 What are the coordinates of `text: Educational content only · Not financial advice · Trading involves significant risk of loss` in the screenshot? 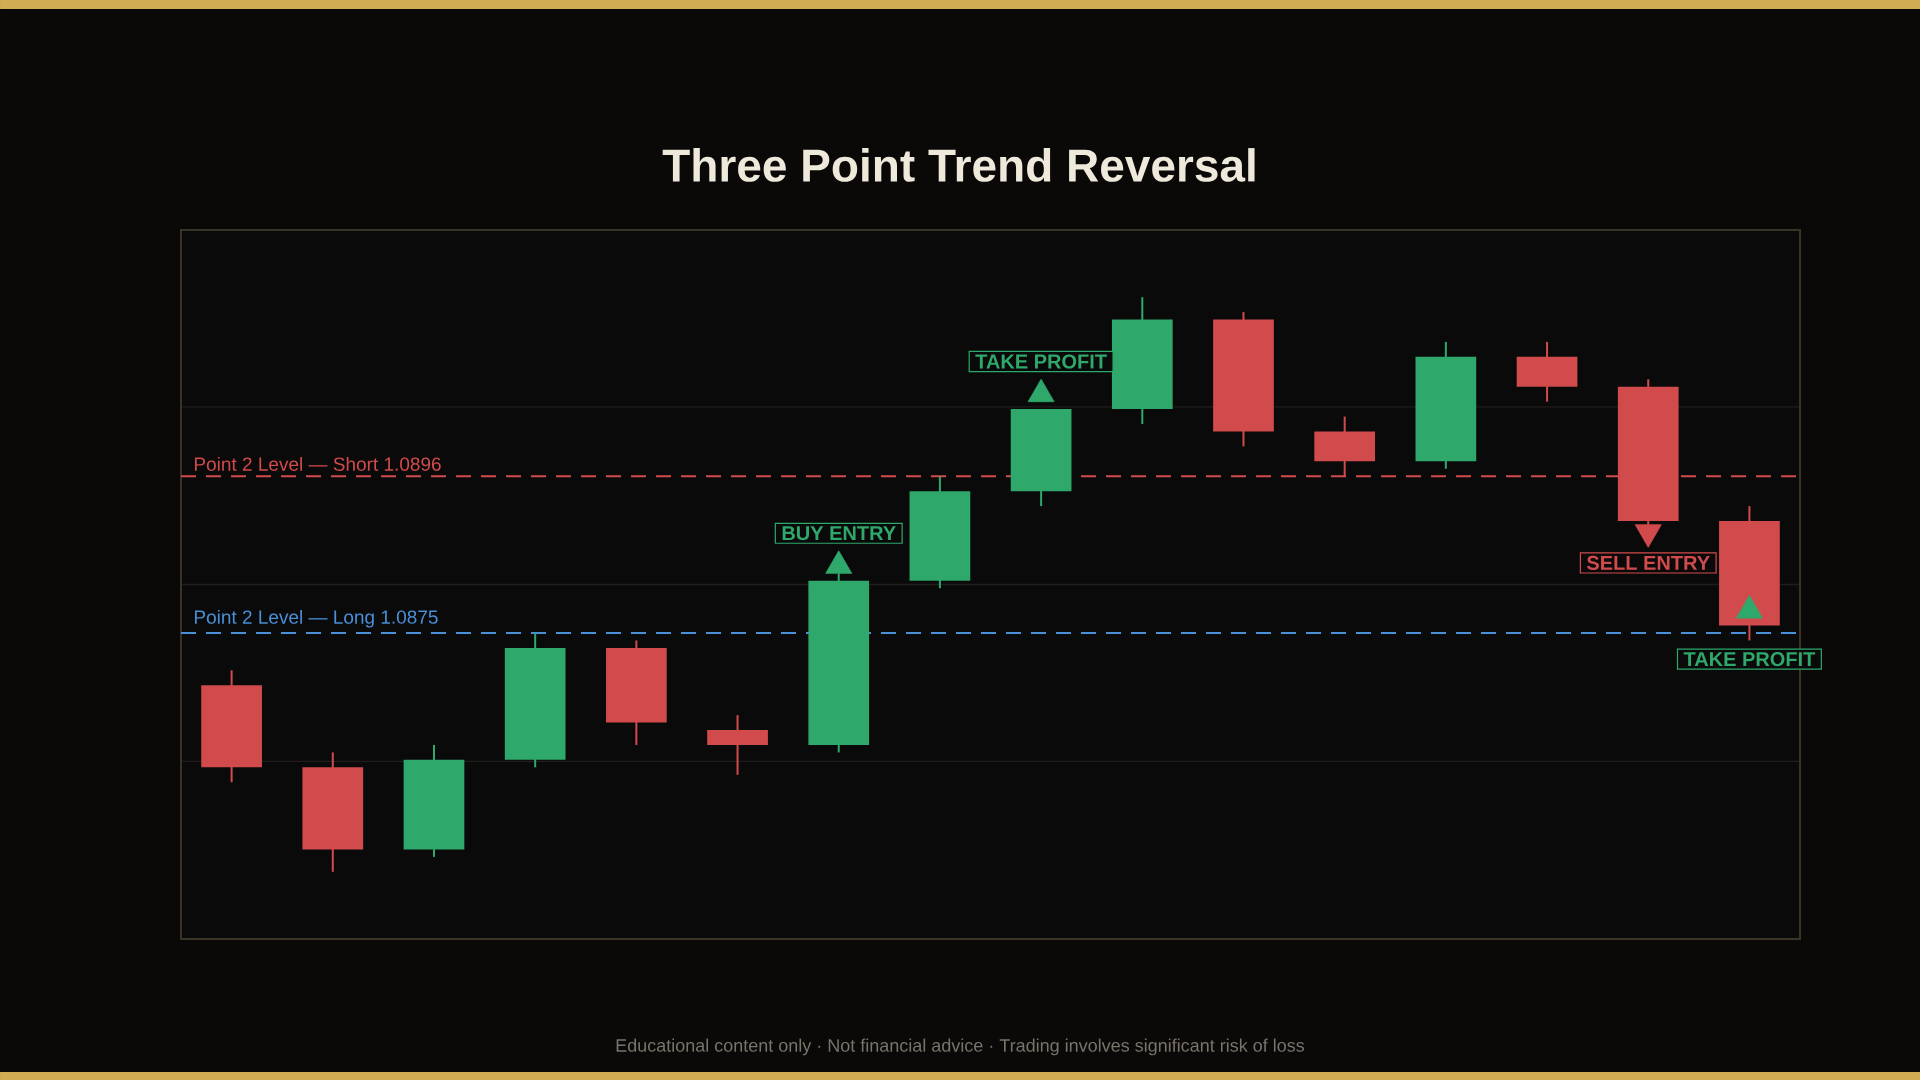 It's located at (960, 1047).